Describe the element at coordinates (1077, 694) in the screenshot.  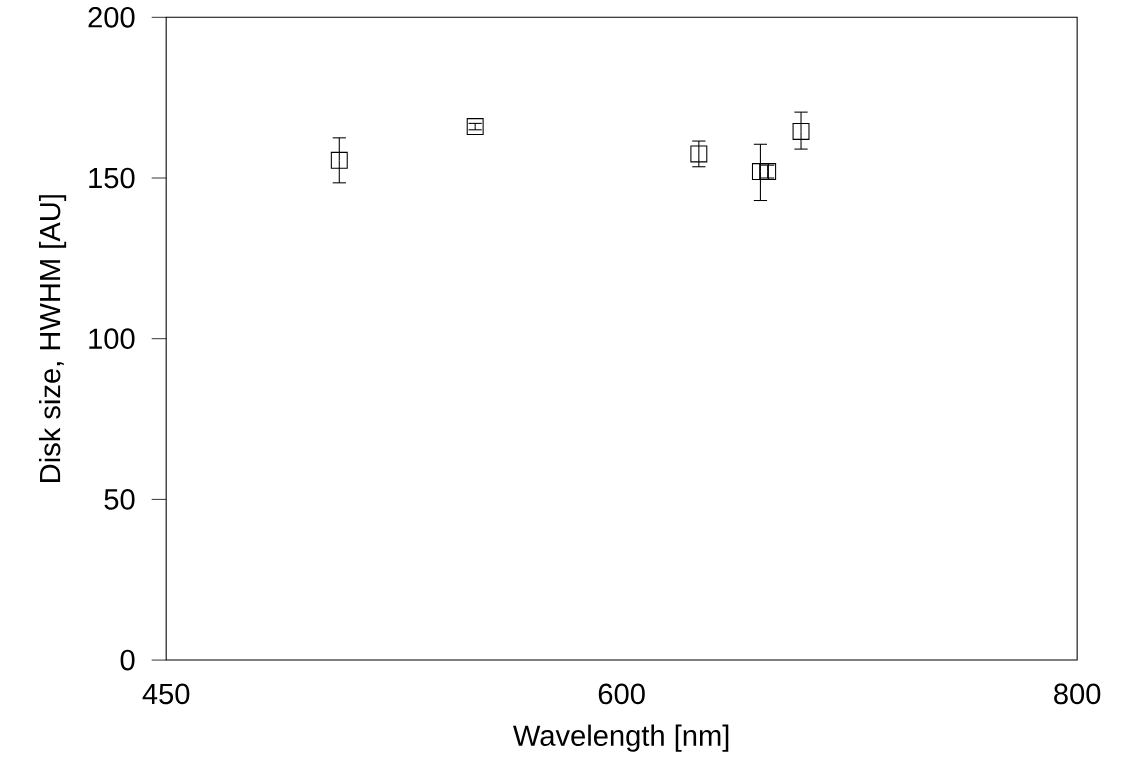
I see `x-tick-label: 800` at that location.